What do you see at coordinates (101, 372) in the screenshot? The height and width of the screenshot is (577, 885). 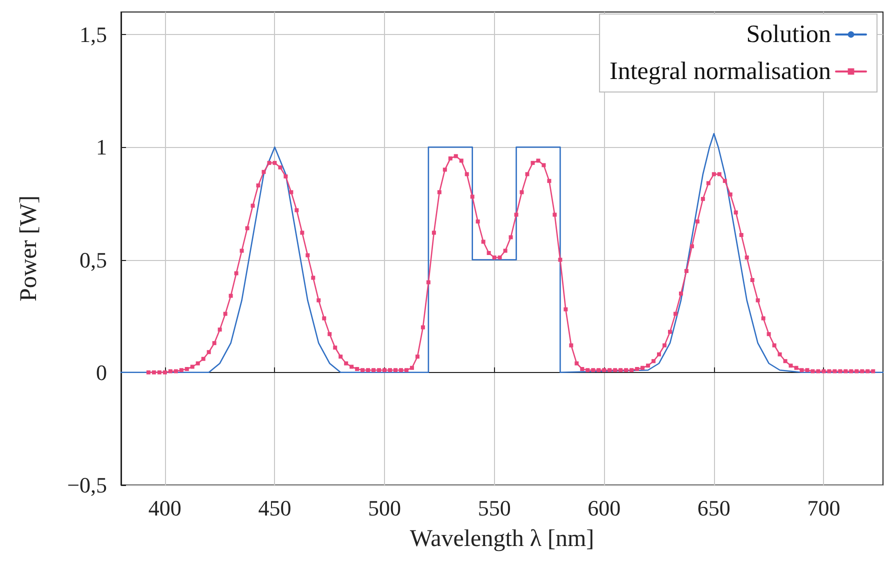 I see `y-tick-label: 0` at bounding box center [101, 372].